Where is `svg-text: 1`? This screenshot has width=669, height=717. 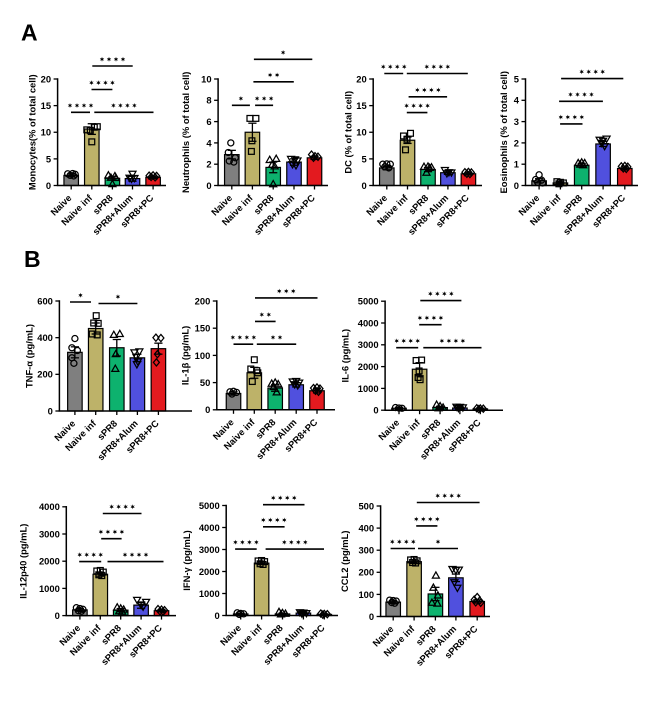 svg-text: 1 is located at coordinates (516, 164).